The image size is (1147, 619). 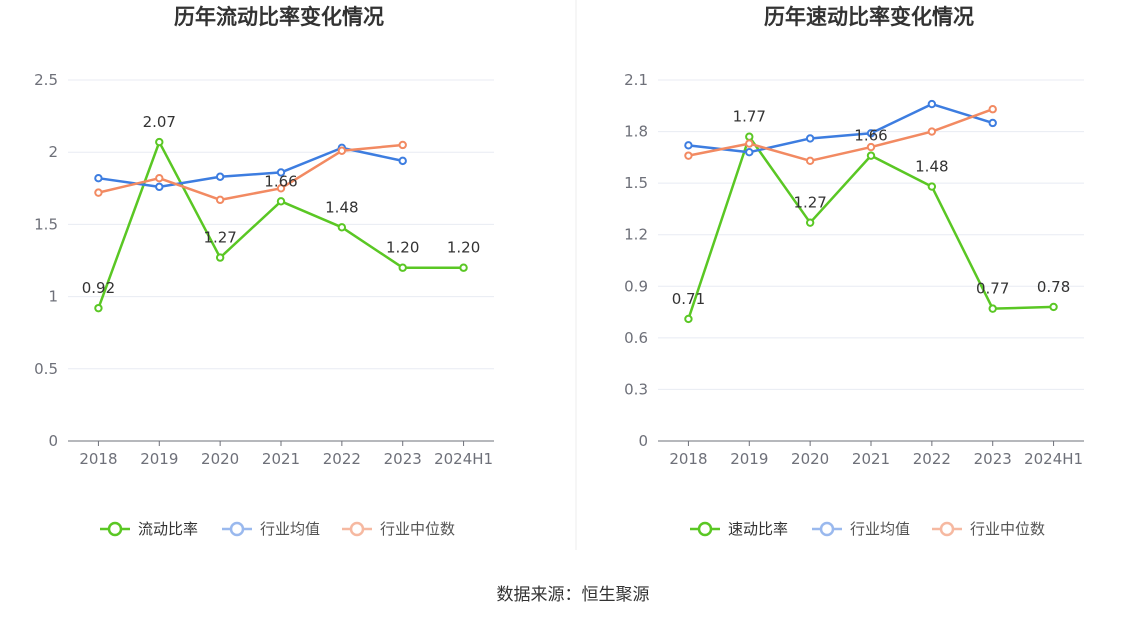 I want to click on y-tick-label: 1.8, so click(x=636, y=132).